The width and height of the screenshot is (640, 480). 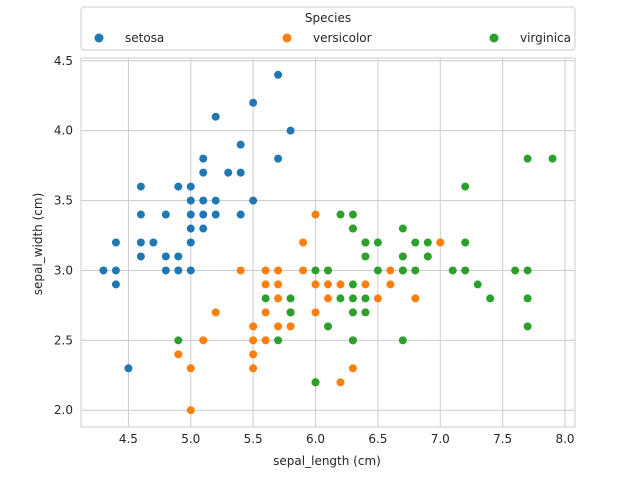 What do you see at coordinates (63, 131) in the screenshot?
I see `y-tick-label: 4.0` at bounding box center [63, 131].